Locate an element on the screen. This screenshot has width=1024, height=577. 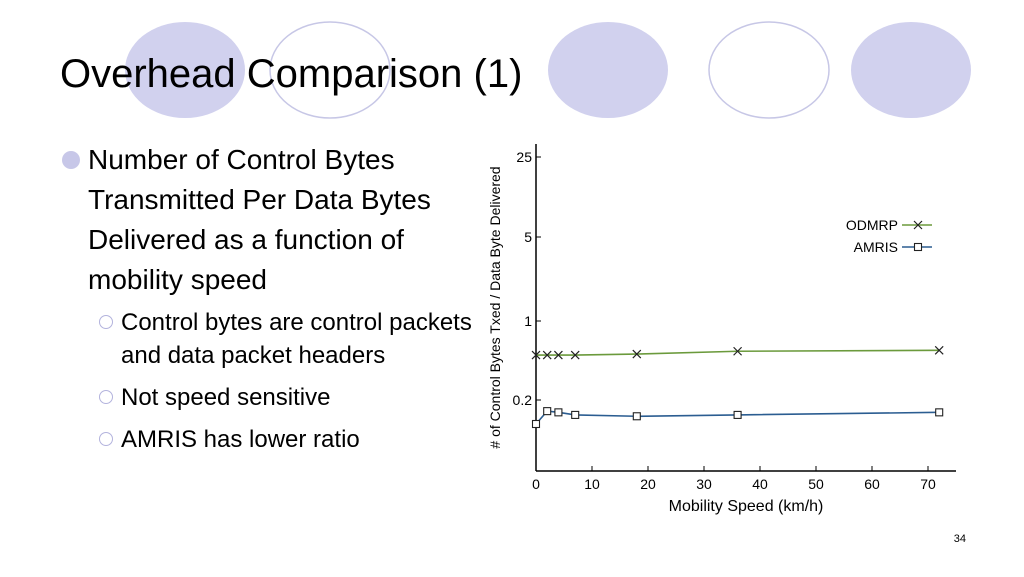
y-tick-label: 5 is located at coordinates (528, 237).